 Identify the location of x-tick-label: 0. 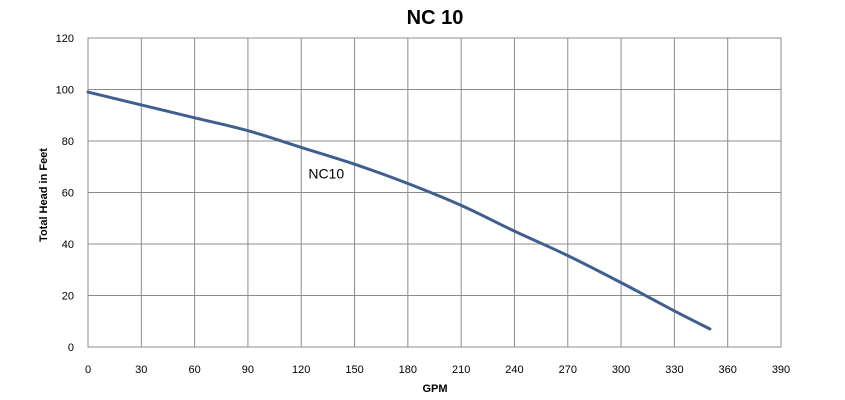
(88, 370).